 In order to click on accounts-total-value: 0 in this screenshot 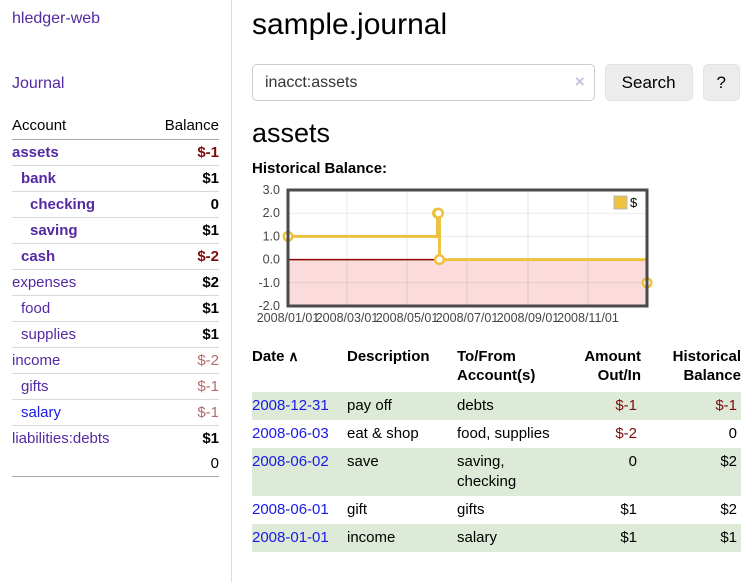, I will do `click(182, 464)`.